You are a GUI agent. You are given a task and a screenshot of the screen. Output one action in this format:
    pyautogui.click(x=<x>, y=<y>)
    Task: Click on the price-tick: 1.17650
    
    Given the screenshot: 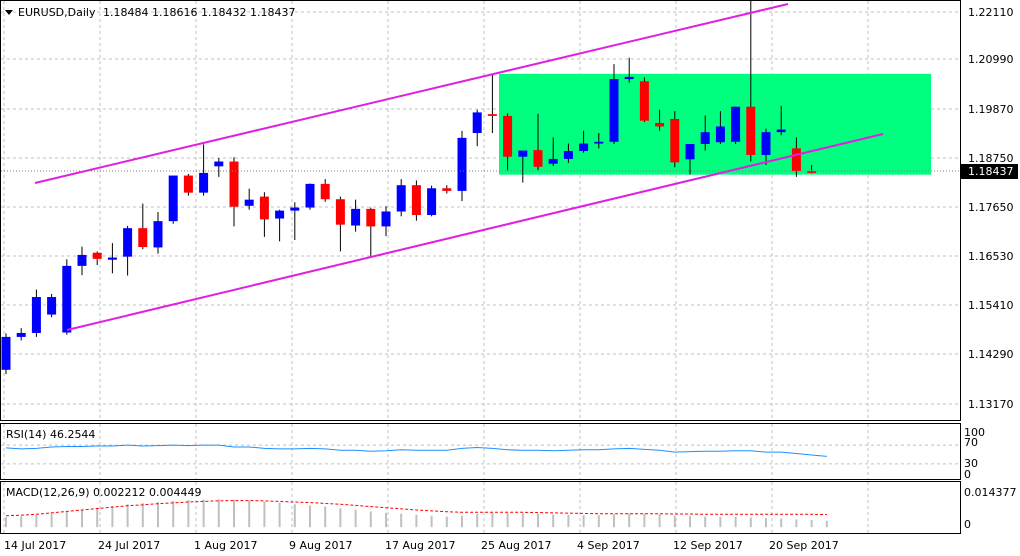 What is the action you would take?
    pyautogui.click(x=991, y=207)
    